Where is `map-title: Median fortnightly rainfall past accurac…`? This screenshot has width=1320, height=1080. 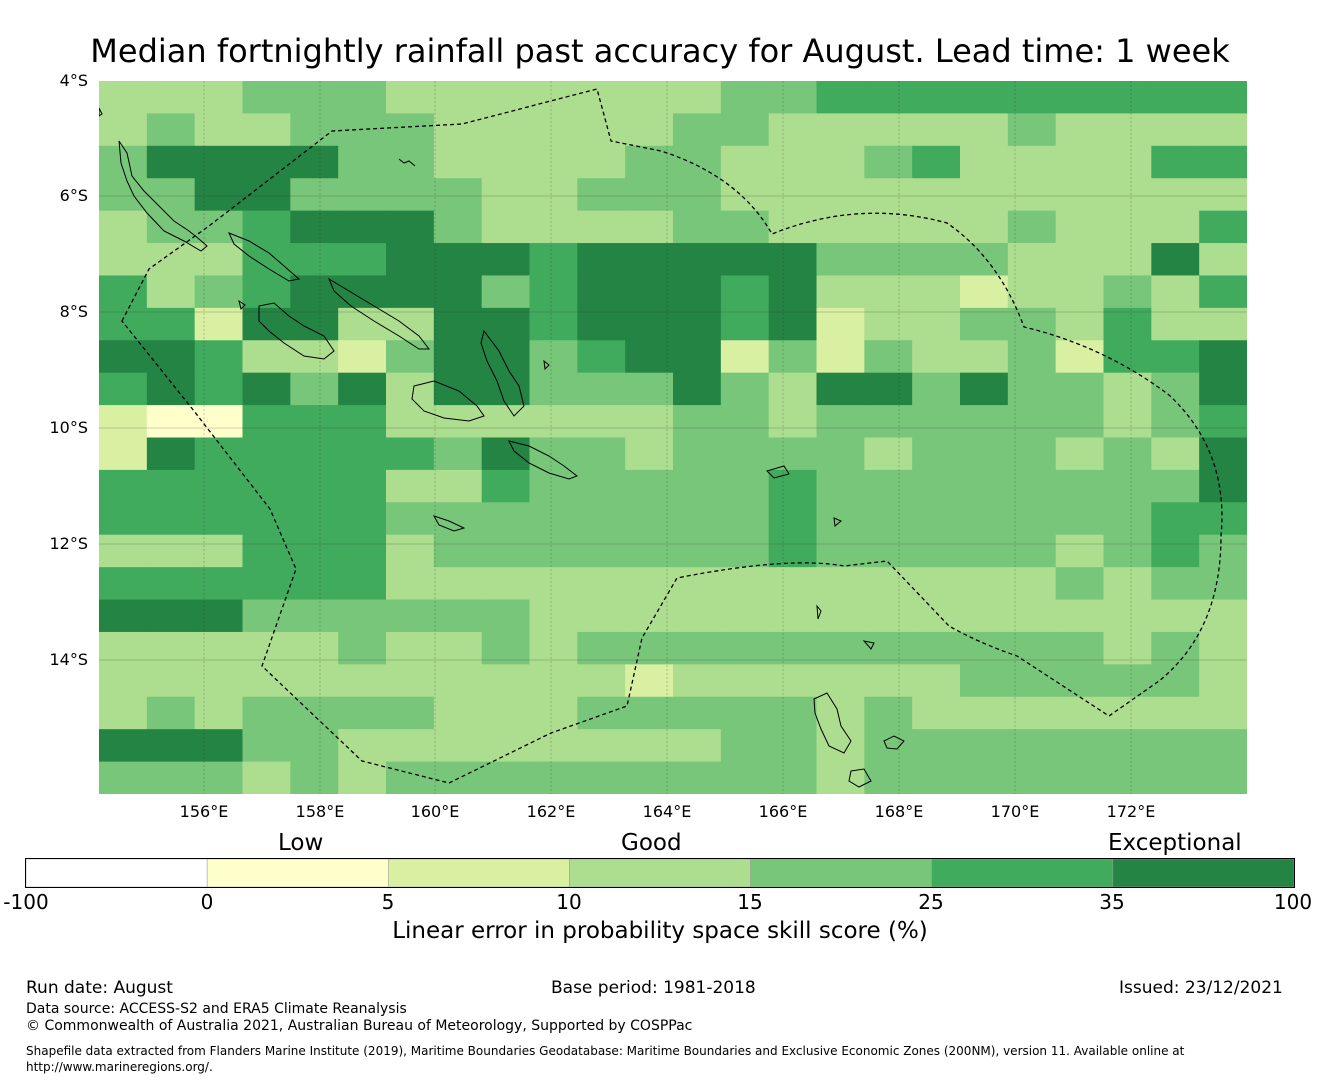 map-title: Median fortnightly rainfall past accurac… is located at coordinates (660, 51).